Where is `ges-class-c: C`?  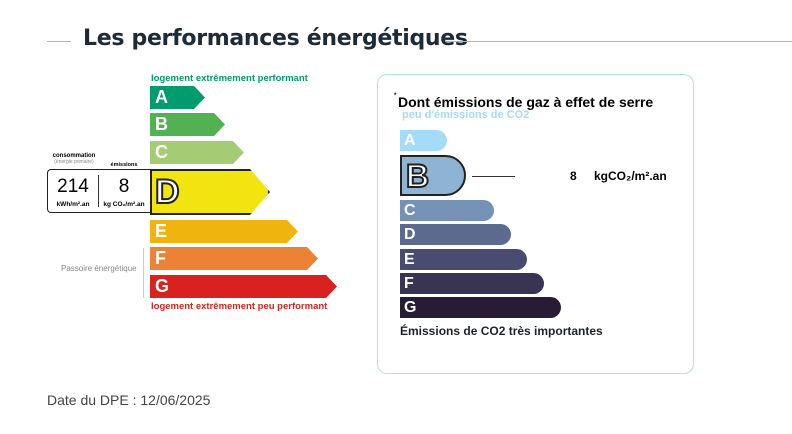 ges-class-c: C is located at coordinates (447, 210).